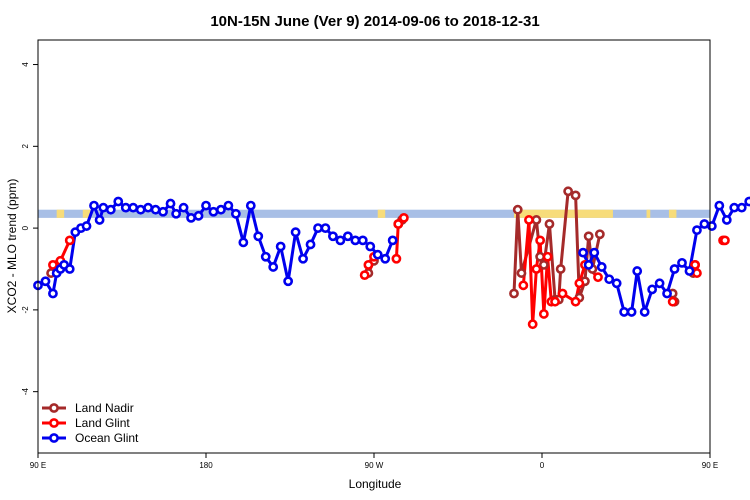 This screenshot has height=500, width=750. I want to click on ocean-band, so click(374, 213).